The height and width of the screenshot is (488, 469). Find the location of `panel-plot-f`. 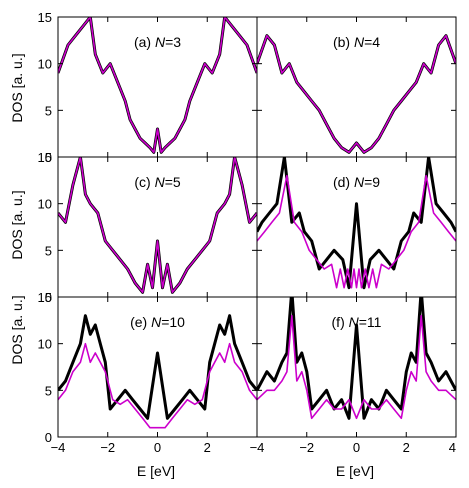

panel-plot-f is located at coordinates (356, 358).